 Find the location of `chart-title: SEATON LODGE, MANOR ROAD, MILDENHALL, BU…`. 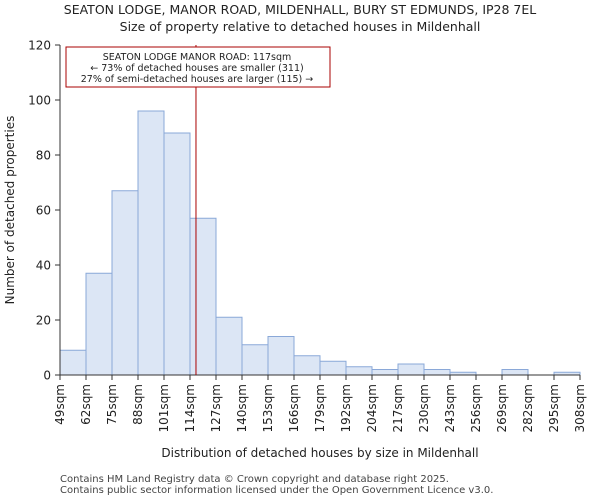

chart-title: SEATON LODGE, MANOR ROAD, MILDENHALL, BU… is located at coordinates (300, 9).